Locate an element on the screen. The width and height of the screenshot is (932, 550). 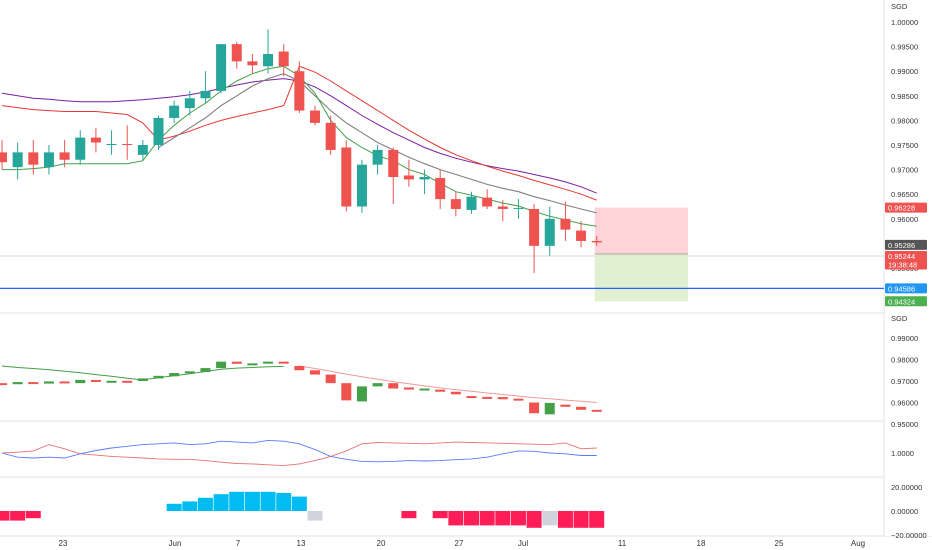
price-tick-label: 1.00000 is located at coordinates (904, 22).